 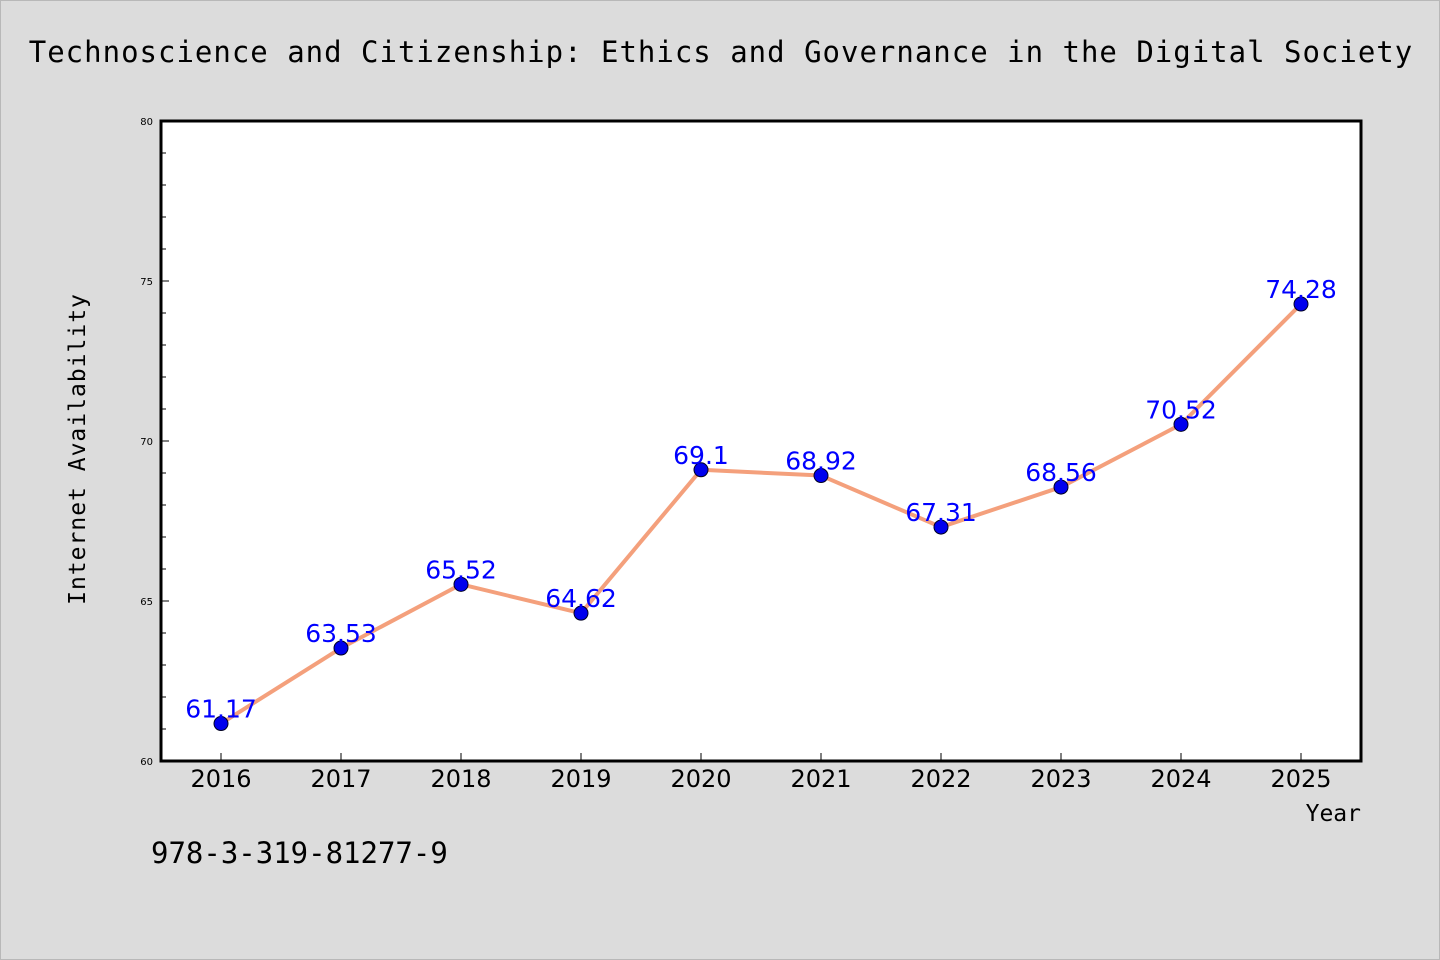 What do you see at coordinates (146, 282) in the screenshot?
I see `y-tick-label: 75` at bounding box center [146, 282].